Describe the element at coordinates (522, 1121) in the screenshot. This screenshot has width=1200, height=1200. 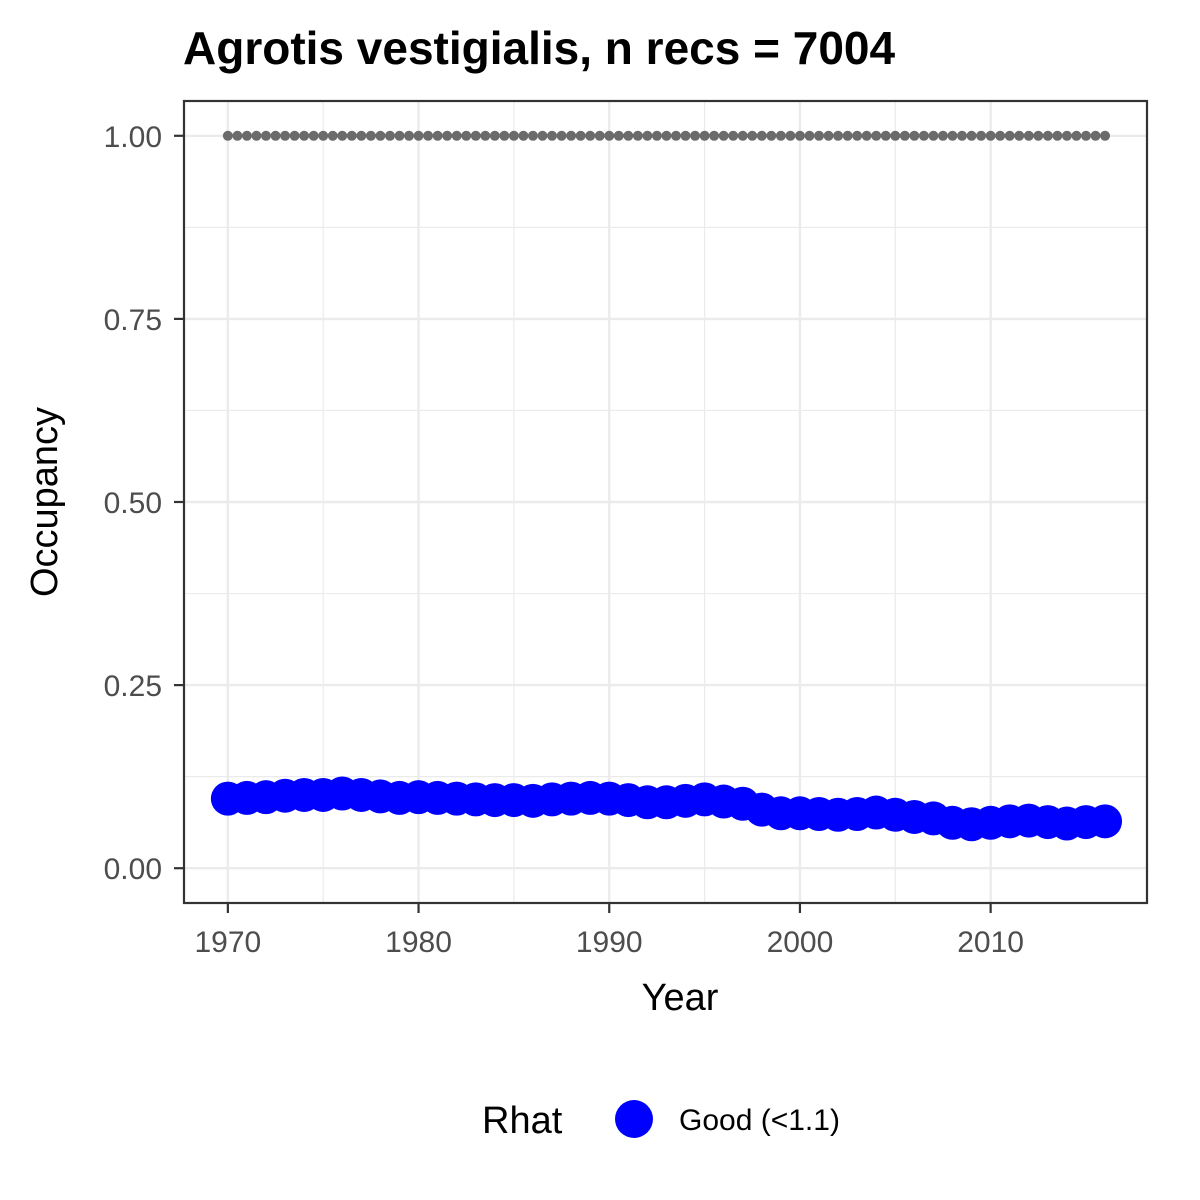
I see `legend-title: Rhat` at that location.